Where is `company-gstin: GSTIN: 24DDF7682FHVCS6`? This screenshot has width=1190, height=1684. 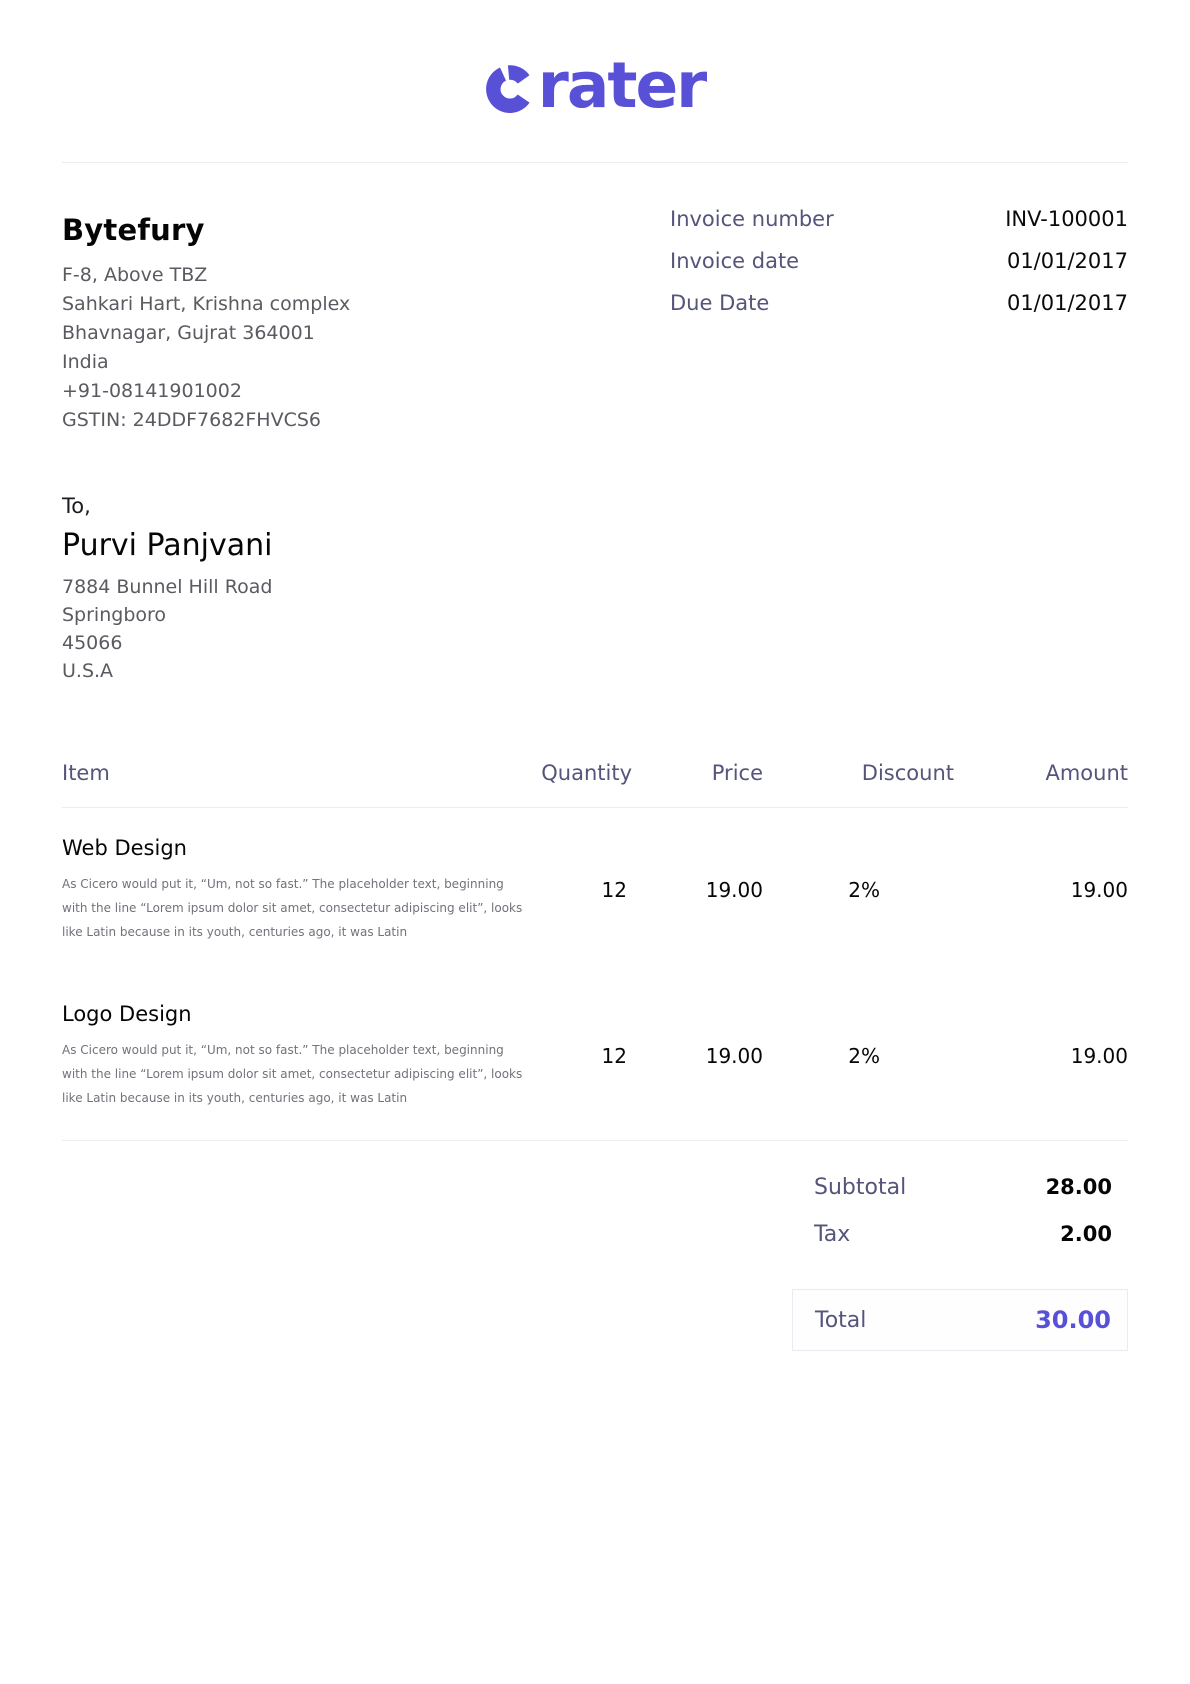 company-gstin: GSTIN: 24DDF7682FHVCS6 is located at coordinates (191, 420).